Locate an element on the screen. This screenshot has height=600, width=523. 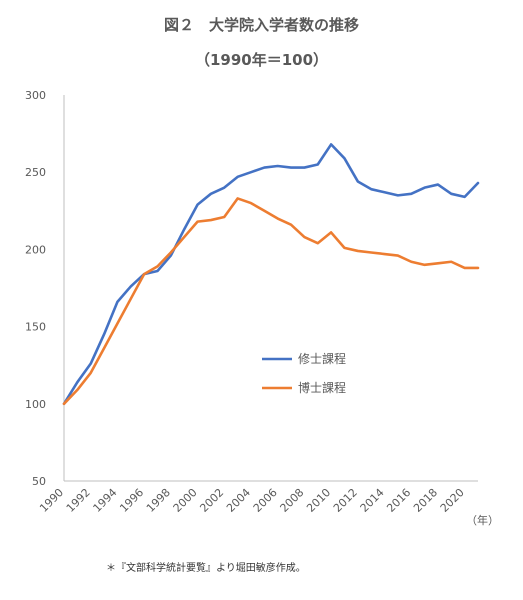
legend-label: 博士課程 is located at coordinates (322, 387).